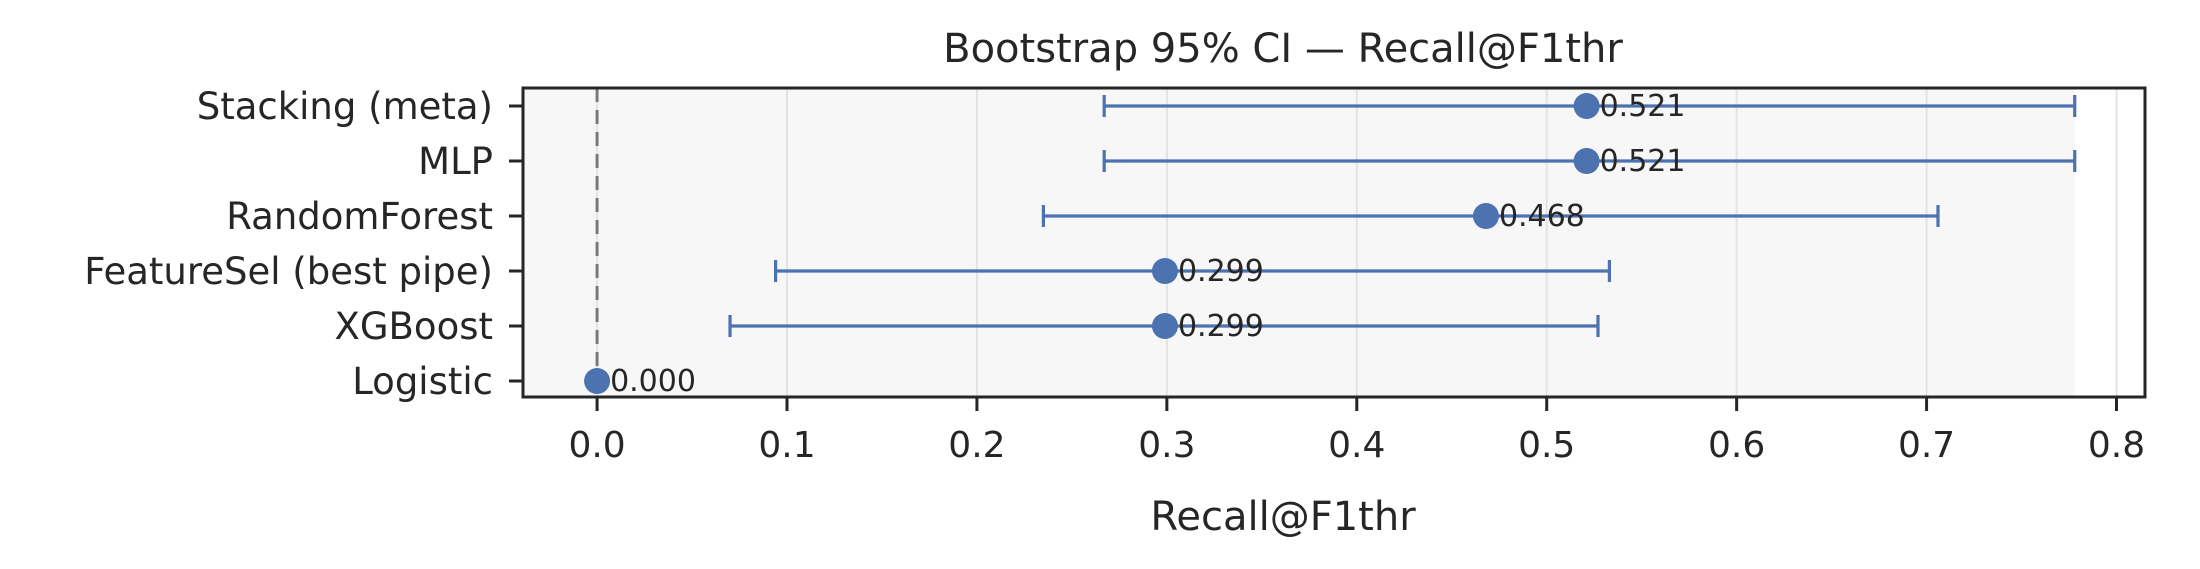 This screenshot has width=2200, height=569. Describe the element at coordinates (1736, 445) in the screenshot. I see `x-tick-label: 0.6` at that location.